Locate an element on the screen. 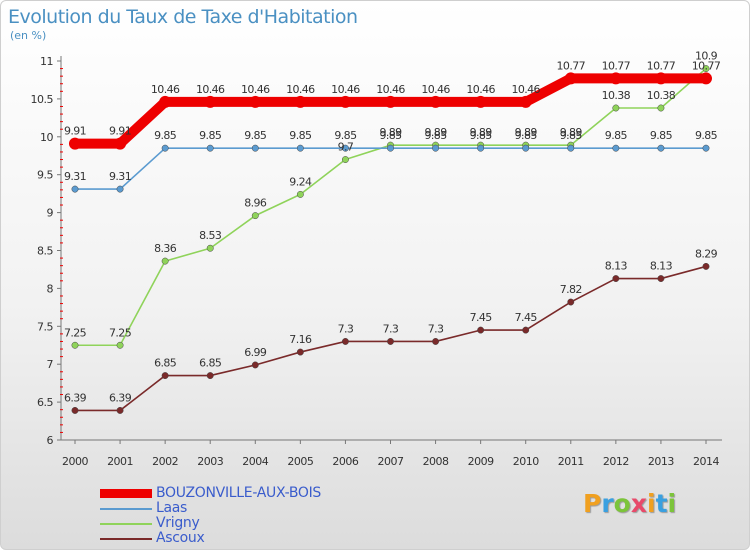 The height and width of the screenshot is (550, 750). proxiti-logo: Proxiti is located at coordinates (629, 503).